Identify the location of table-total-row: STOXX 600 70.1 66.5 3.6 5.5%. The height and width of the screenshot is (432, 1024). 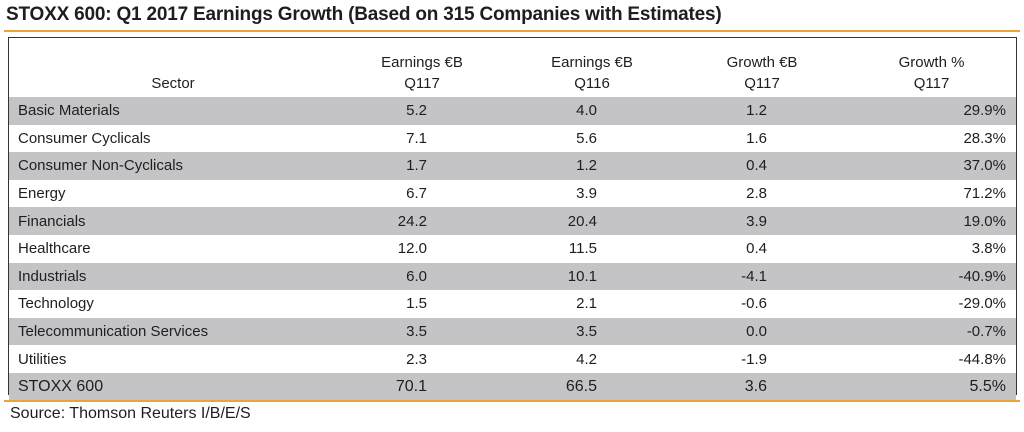
(512, 386).